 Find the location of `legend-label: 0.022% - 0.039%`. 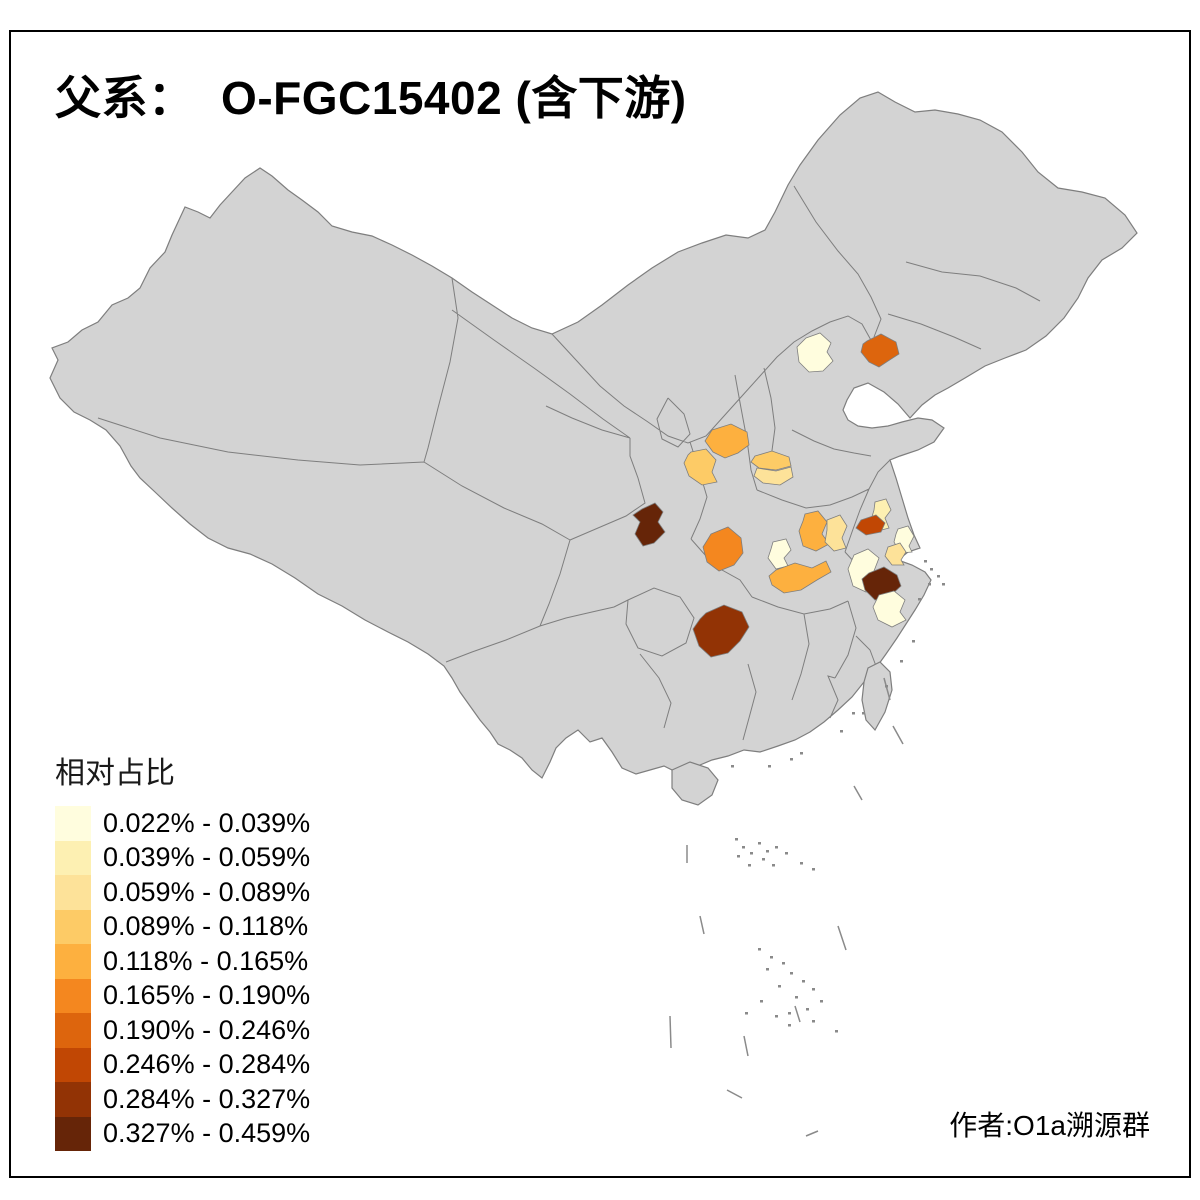

legend-label: 0.022% - 0.039% is located at coordinates (207, 822).